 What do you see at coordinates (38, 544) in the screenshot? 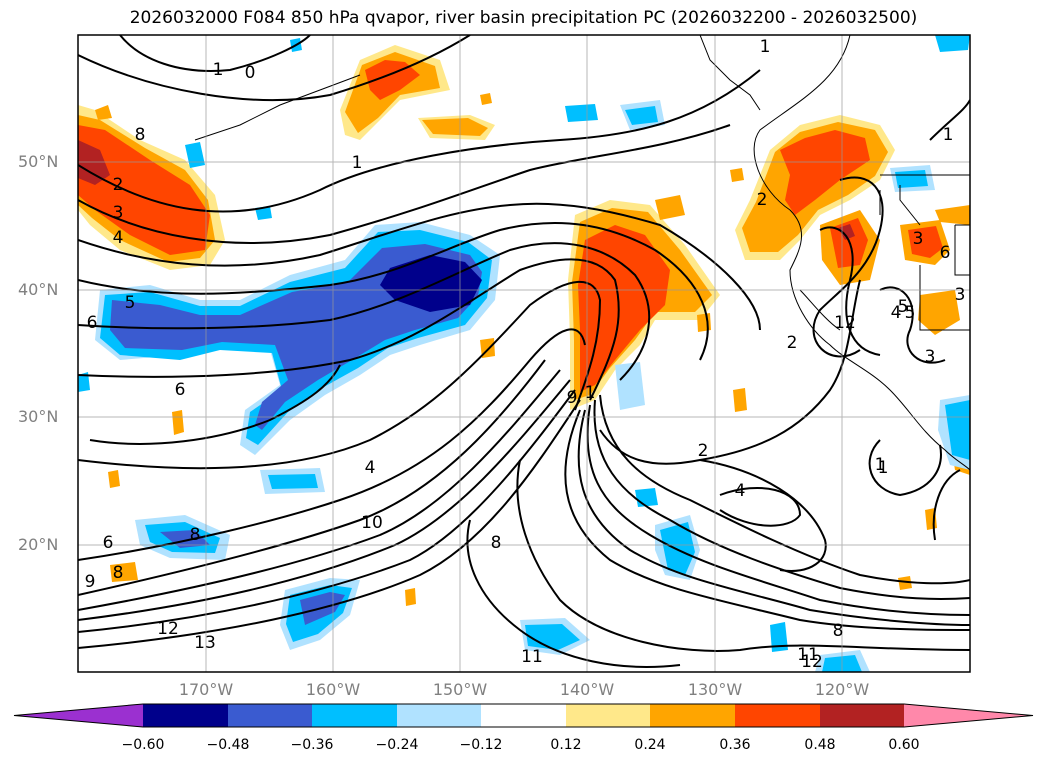
I see `lat-label-20n: 20°N` at bounding box center [38, 544].